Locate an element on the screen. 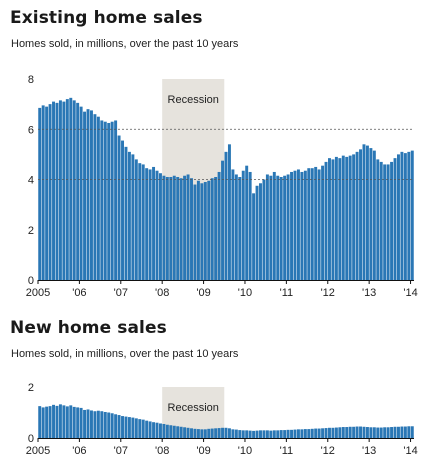 This screenshot has width=426, height=476. y-tick-label: 8 is located at coordinates (31, 80).